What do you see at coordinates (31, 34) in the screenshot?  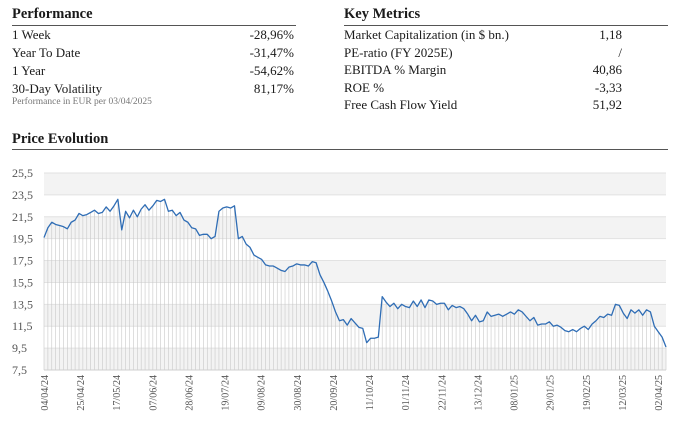 I see `performance-label: 1 Week` at bounding box center [31, 34].